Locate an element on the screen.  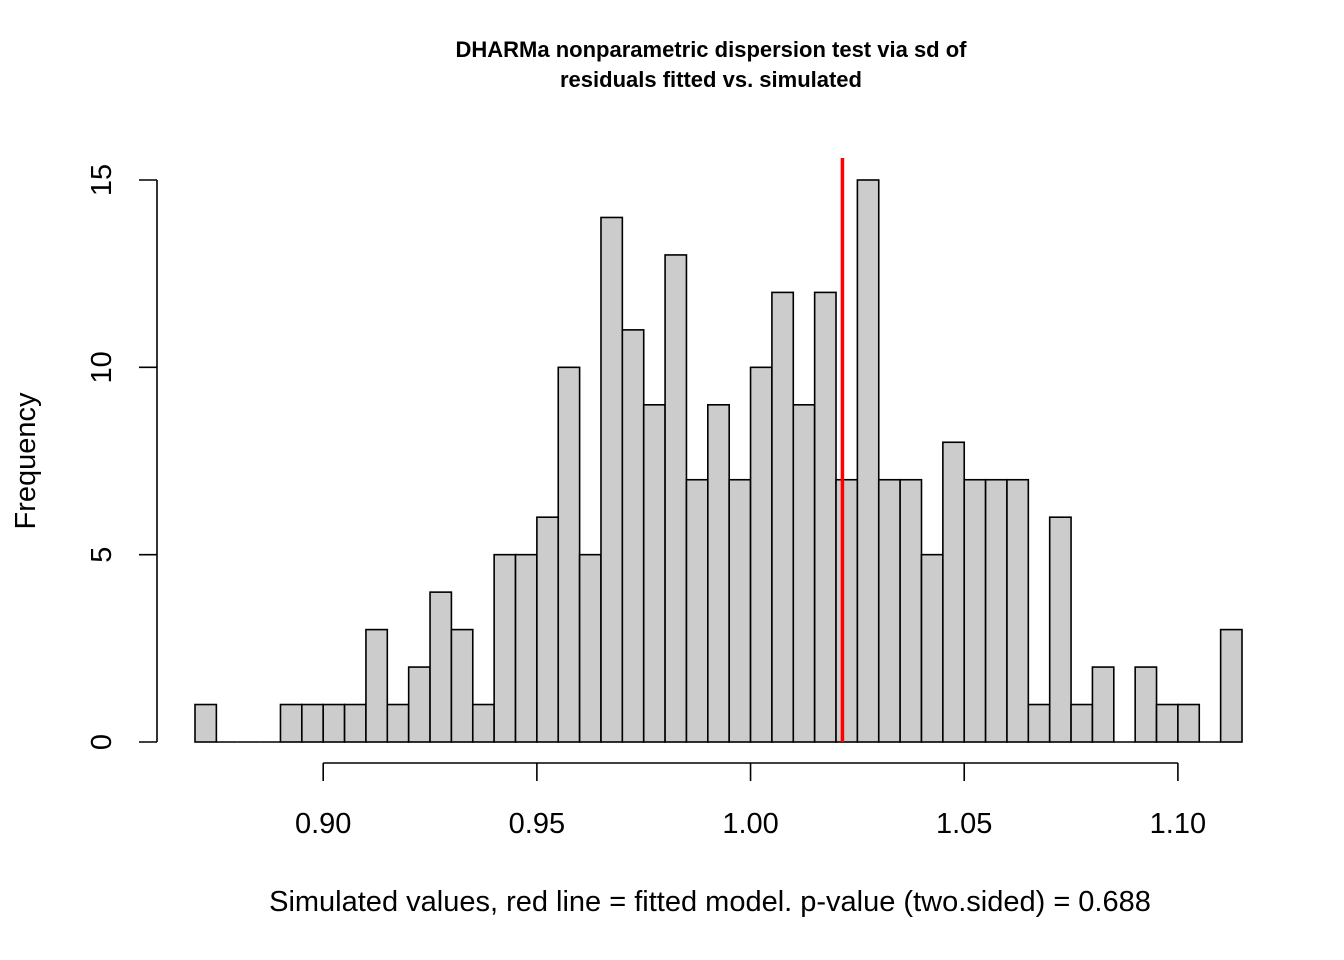
y-tick-label: 10 is located at coordinates (102, 367).